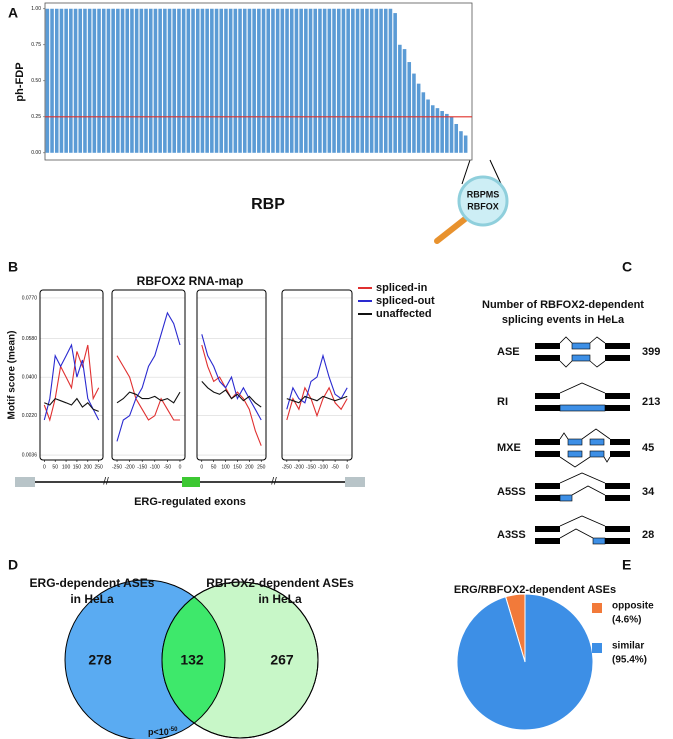 Image resolution: width=673 pixels, height=739 pixels. What do you see at coordinates (483, 194) in the screenshot?
I see `callout-label: RBPMS` at bounding box center [483, 194].